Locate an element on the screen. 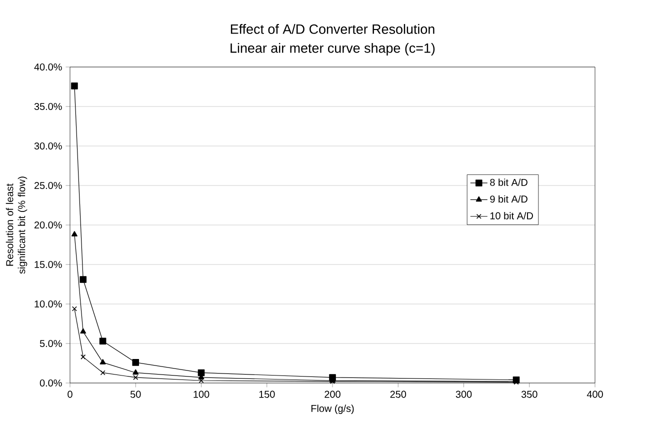 This screenshot has height=428, width=650. x-tick-label: 200 is located at coordinates (332, 394).